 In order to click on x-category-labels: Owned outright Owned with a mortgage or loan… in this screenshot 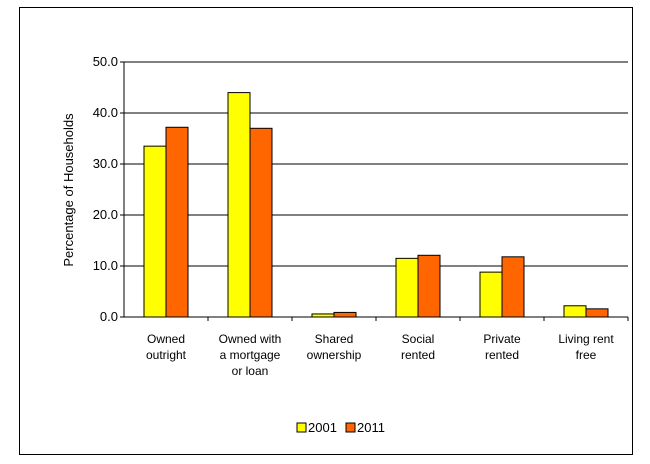, I will do `click(380, 355)`.